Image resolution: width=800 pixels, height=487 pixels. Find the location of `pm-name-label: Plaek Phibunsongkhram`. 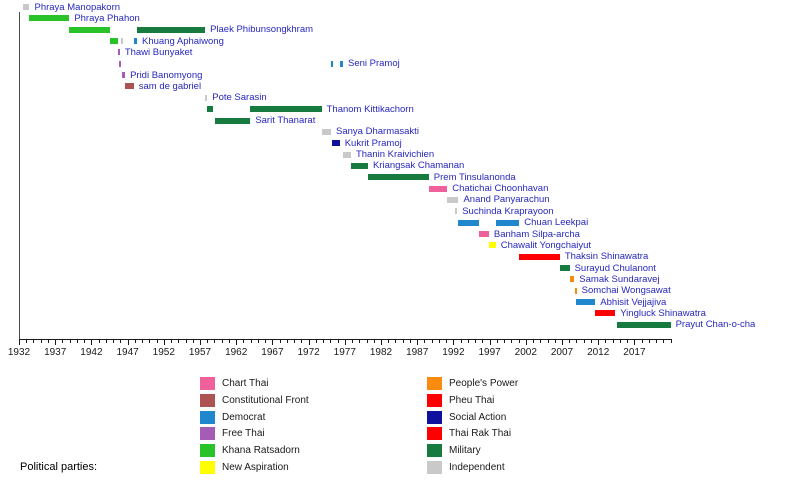

pm-name-label: Plaek Phibunsongkhram is located at coordinates (262, 30).